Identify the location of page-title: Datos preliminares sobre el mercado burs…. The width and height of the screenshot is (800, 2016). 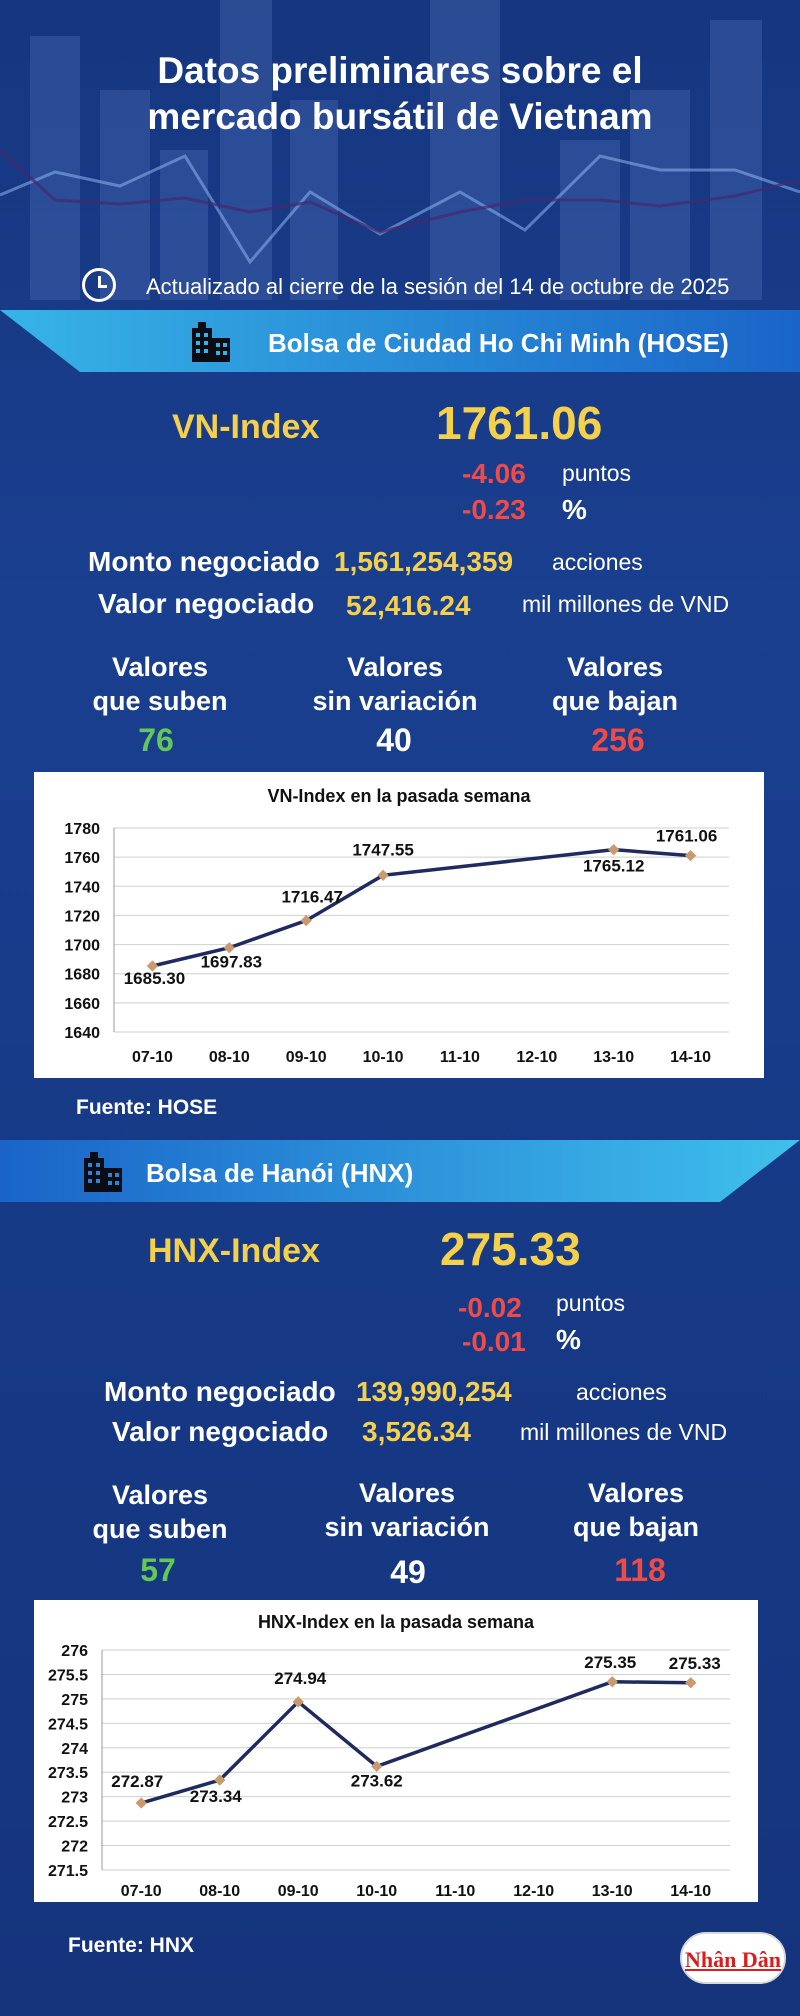
(400, 94).